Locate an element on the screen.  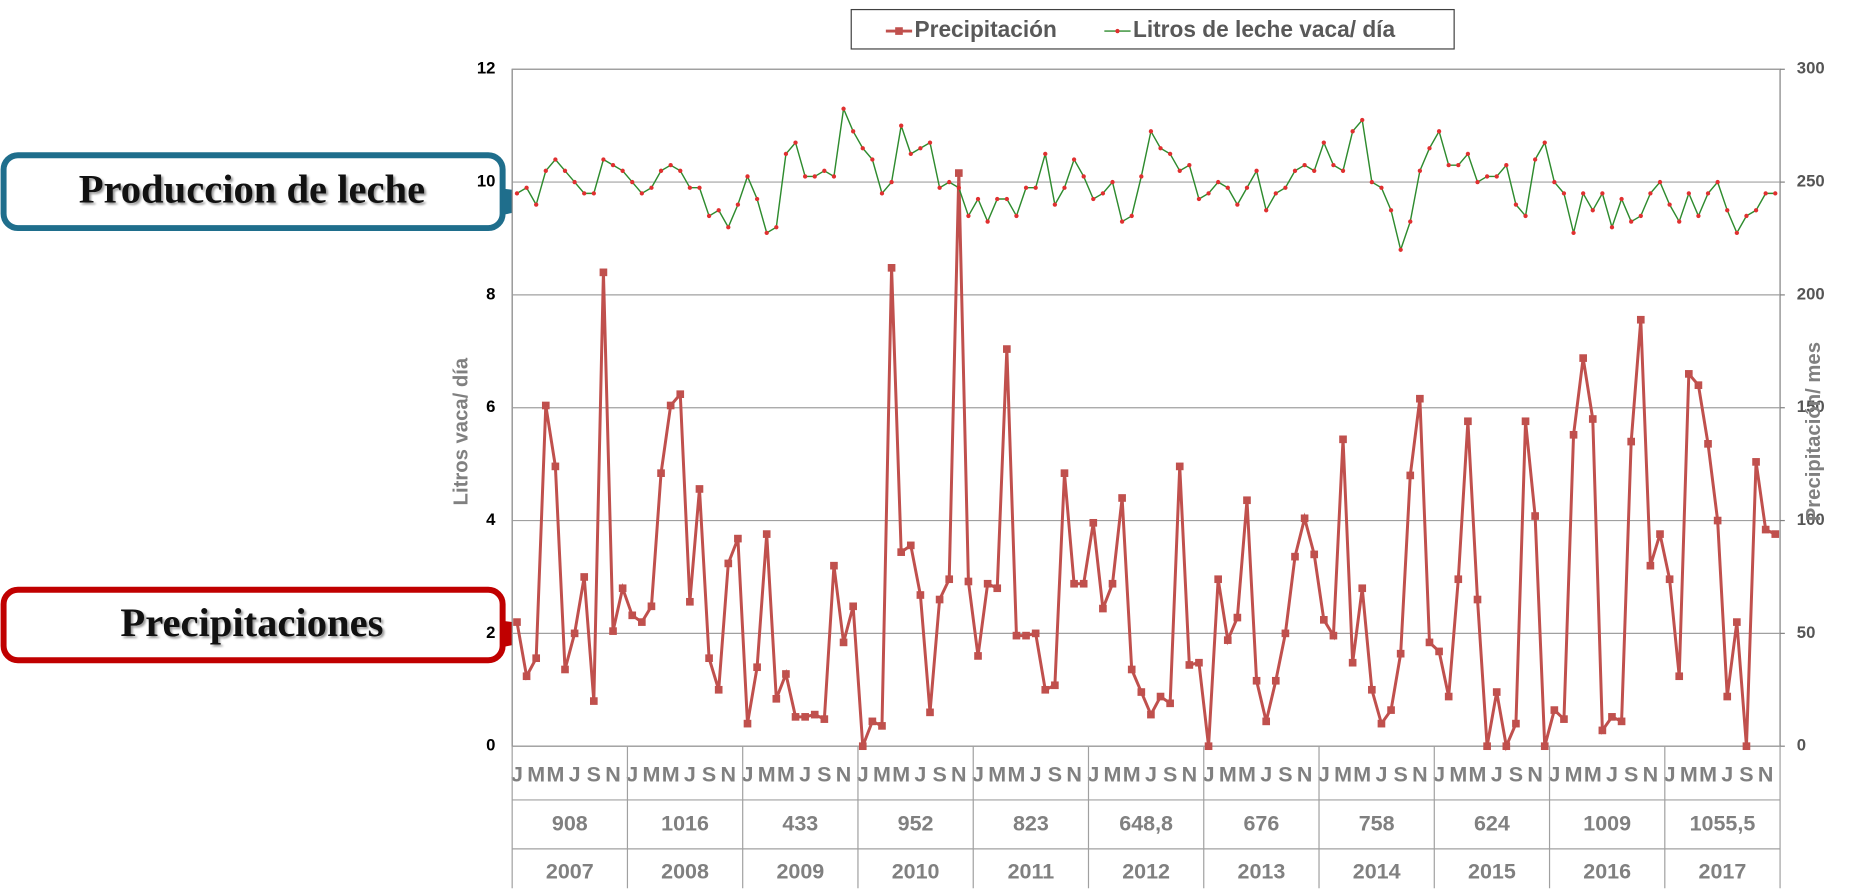
legend-label: Precipitación is located at coordinates (986, 29).